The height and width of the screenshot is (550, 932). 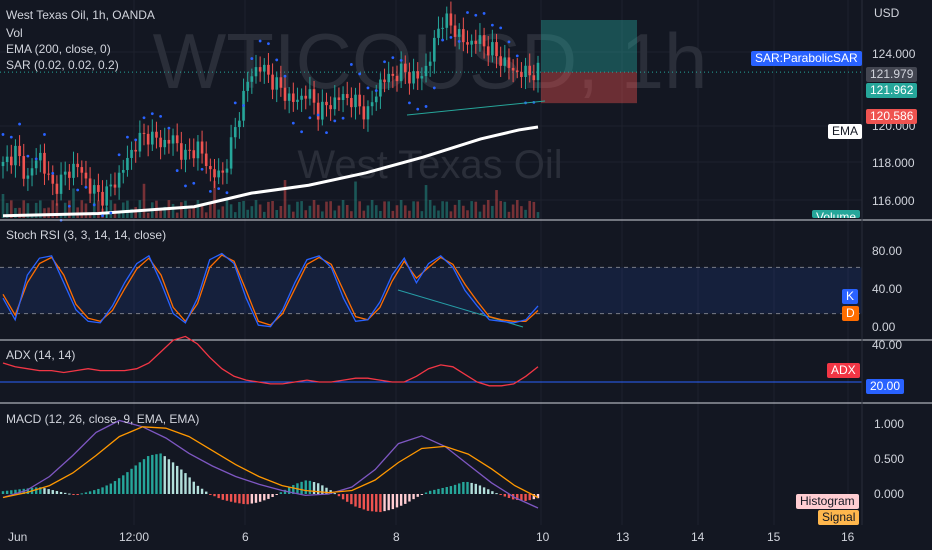 What do you see at coordinates (103, 419) in the screenshot?
I see `macd-title: MACD (12, 26, close, 9, EMA, EMA)` at bounding box center [103, 419].